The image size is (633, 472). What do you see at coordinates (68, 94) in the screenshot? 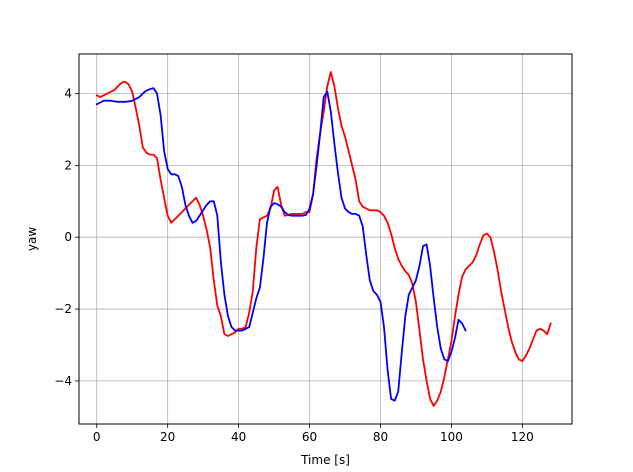
I see `y-tick-label: 4` at bounding box center [68, 94].